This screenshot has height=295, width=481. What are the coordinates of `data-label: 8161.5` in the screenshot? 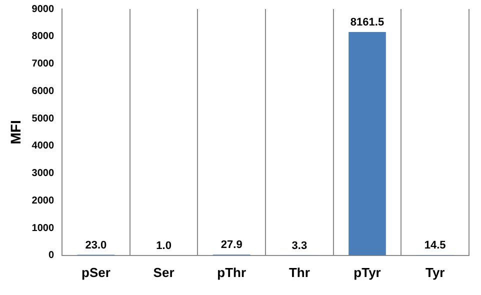 It's located at (367, 22).